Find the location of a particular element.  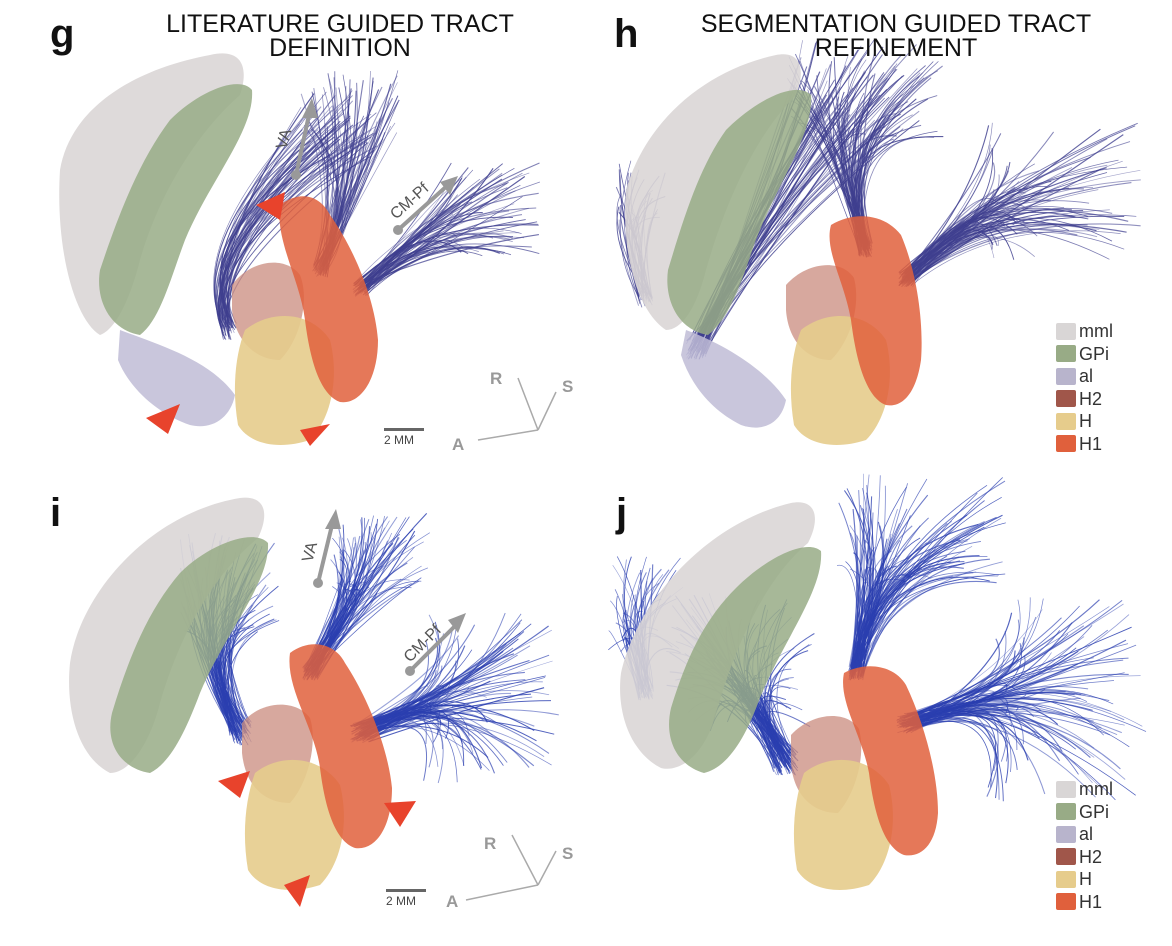

legend-label: H1 is located at coordinates (1091, 901).